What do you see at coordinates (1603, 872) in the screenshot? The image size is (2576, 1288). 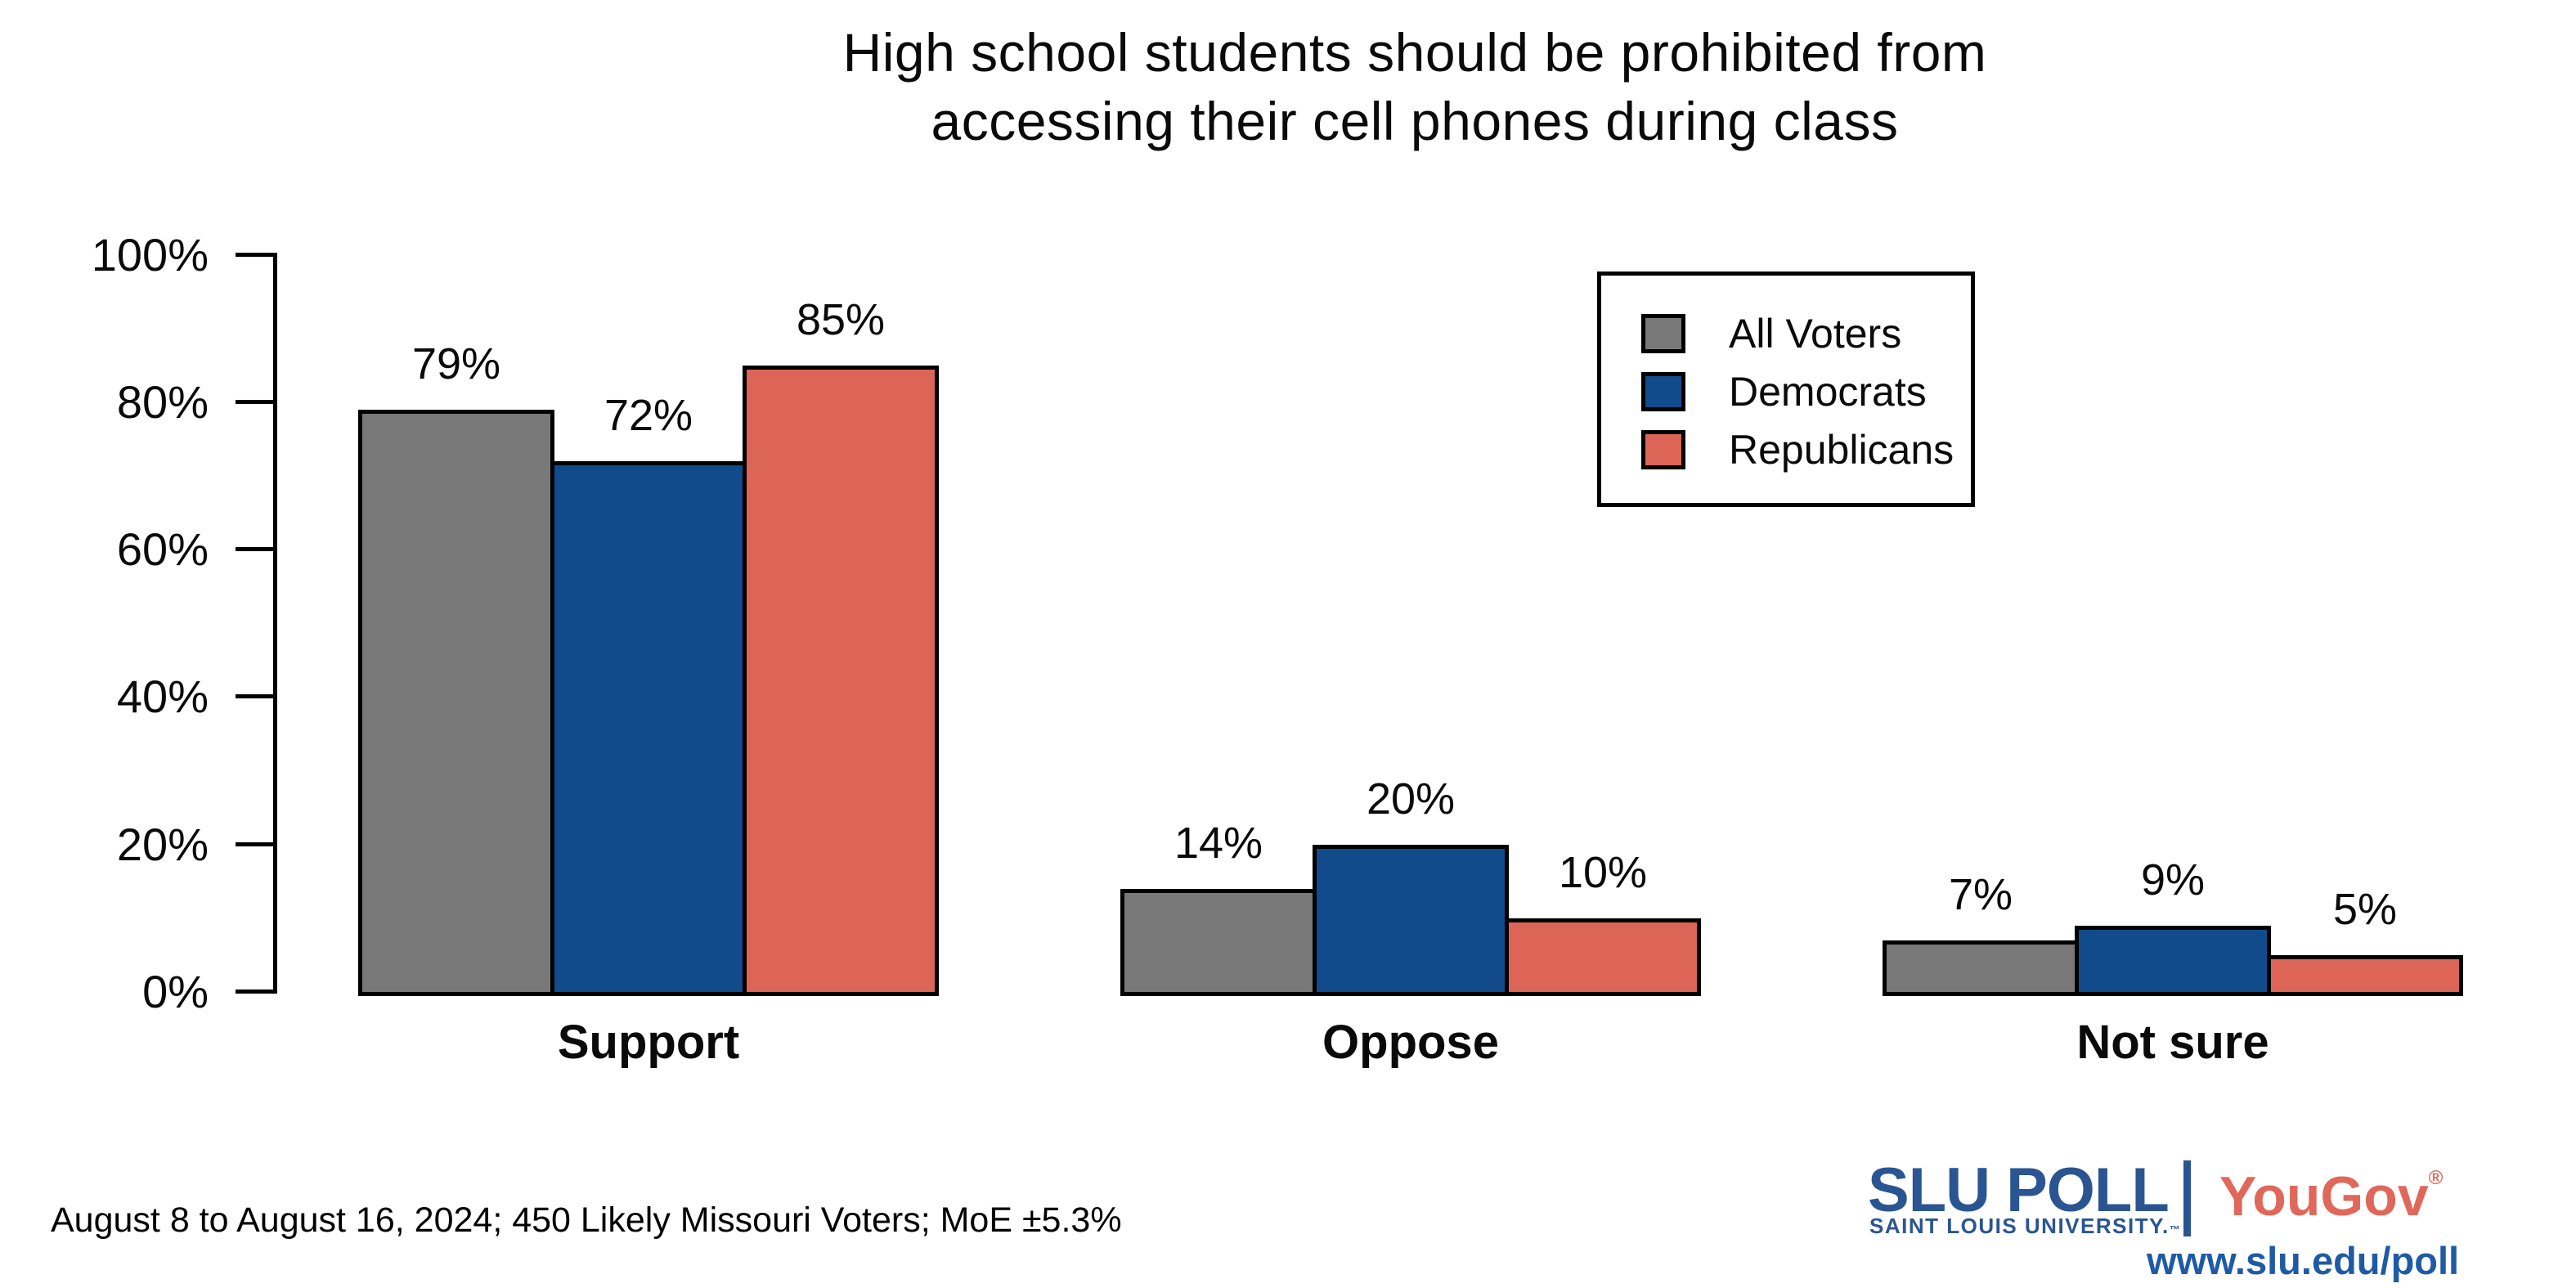 I see `value-label-oppose-republicans: 10%` at bounding box center [1603, 872].